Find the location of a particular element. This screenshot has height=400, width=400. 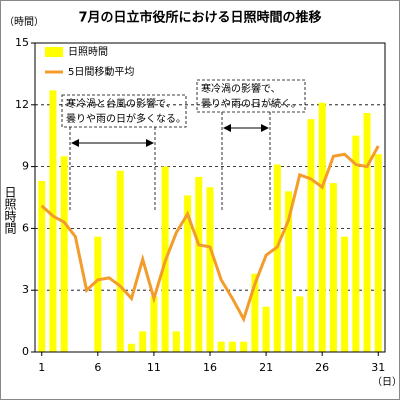

x-tick-label: 11 is located at coordinates (154, 367).